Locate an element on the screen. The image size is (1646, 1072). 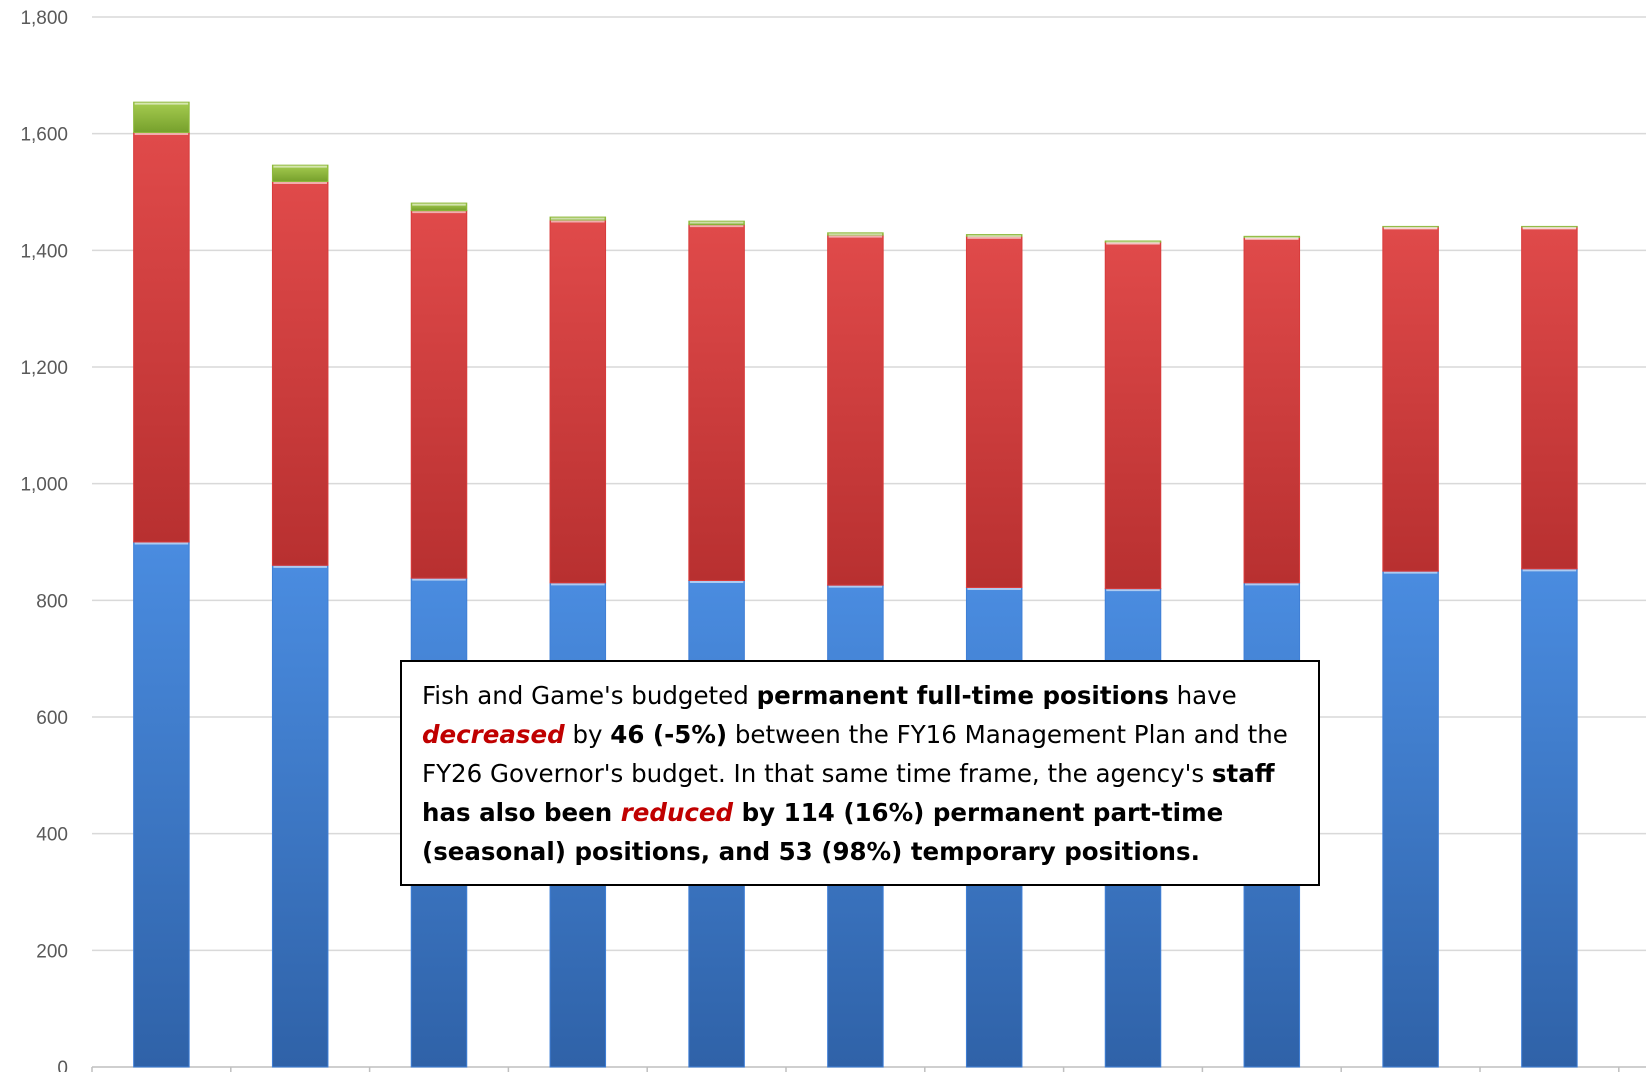
y-tick-label: 1,800 is located at coordinates (44, 18).